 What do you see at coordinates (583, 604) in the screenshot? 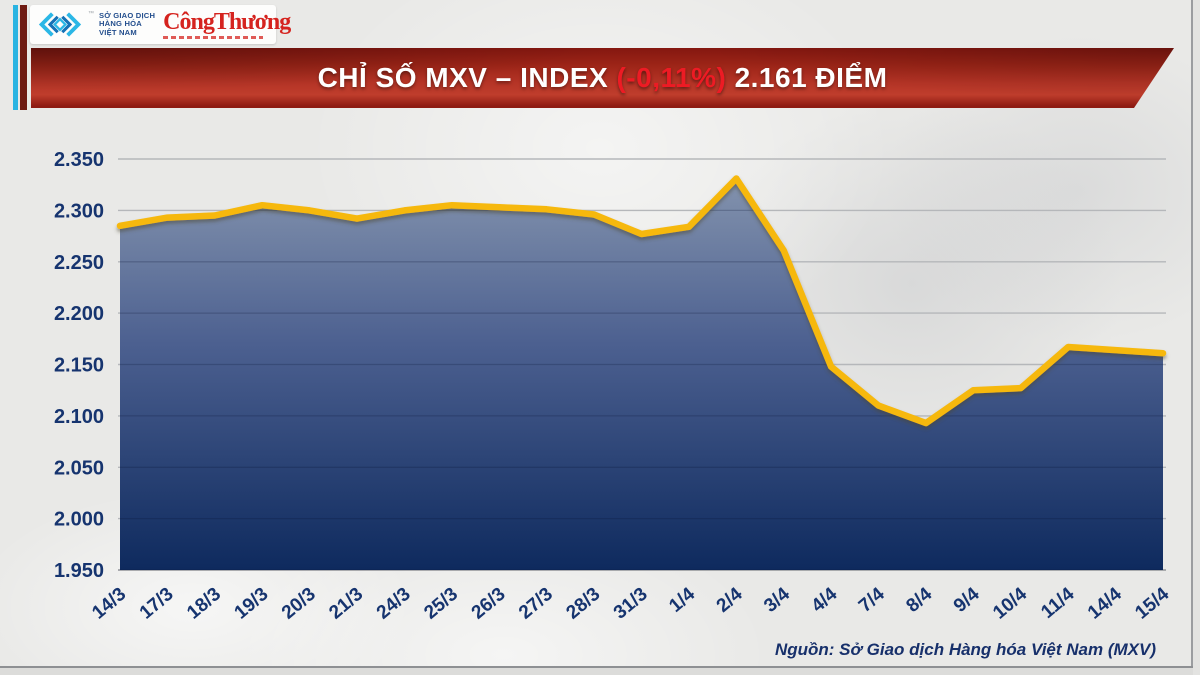
I see `x-tick-label: 28/3` at bounding box center [583, 604].